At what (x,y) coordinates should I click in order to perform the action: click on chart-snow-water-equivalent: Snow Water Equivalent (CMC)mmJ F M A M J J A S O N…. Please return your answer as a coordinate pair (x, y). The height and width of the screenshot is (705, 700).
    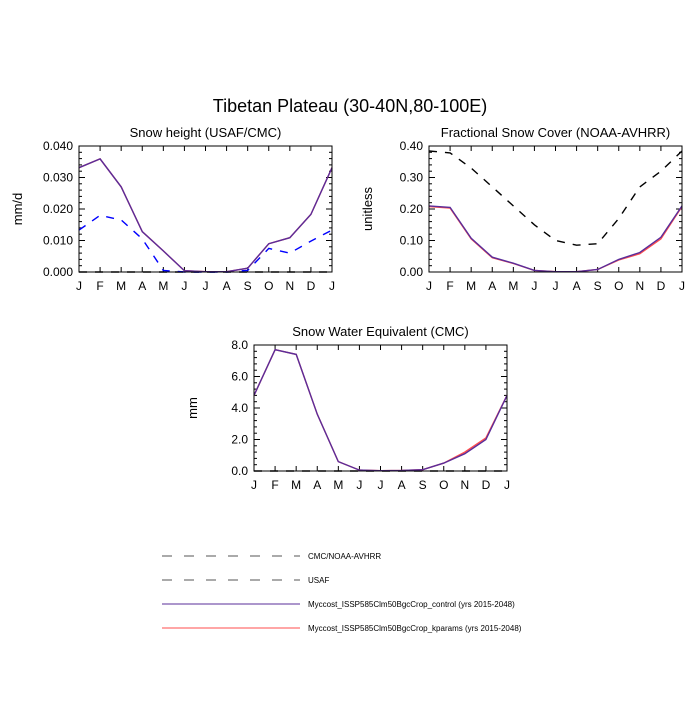
    Looking at the image, I should click on (347, 408).